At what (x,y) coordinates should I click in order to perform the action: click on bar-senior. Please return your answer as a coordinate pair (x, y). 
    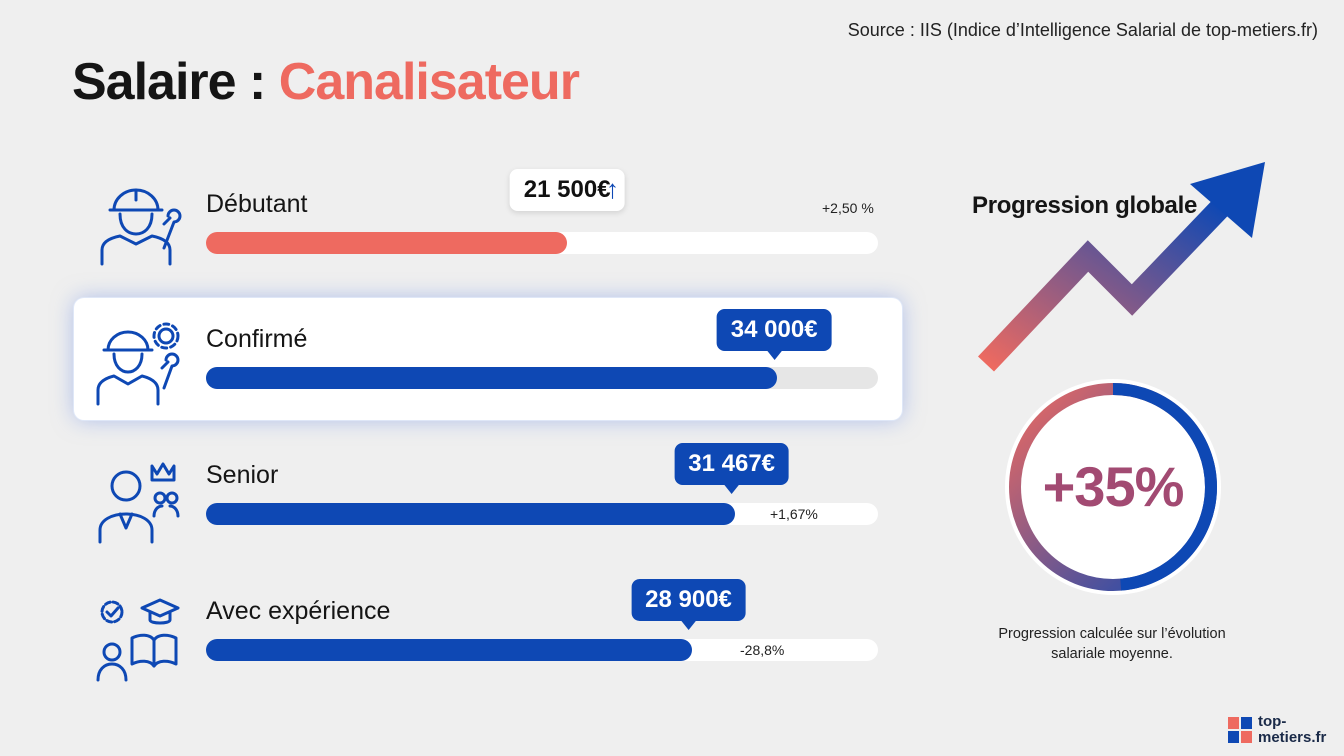
    Looking at the image, I should click on (470, 514).